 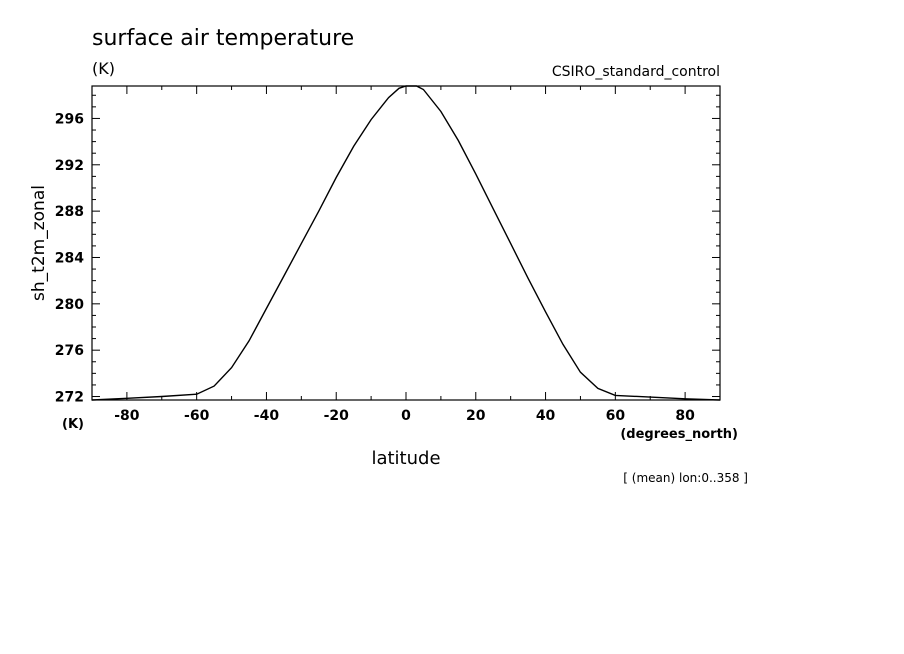 What do you see at coordinates (197, 416) in the screenshot?
I see `x-tick-label: -60` at bounding box center [197, 416].